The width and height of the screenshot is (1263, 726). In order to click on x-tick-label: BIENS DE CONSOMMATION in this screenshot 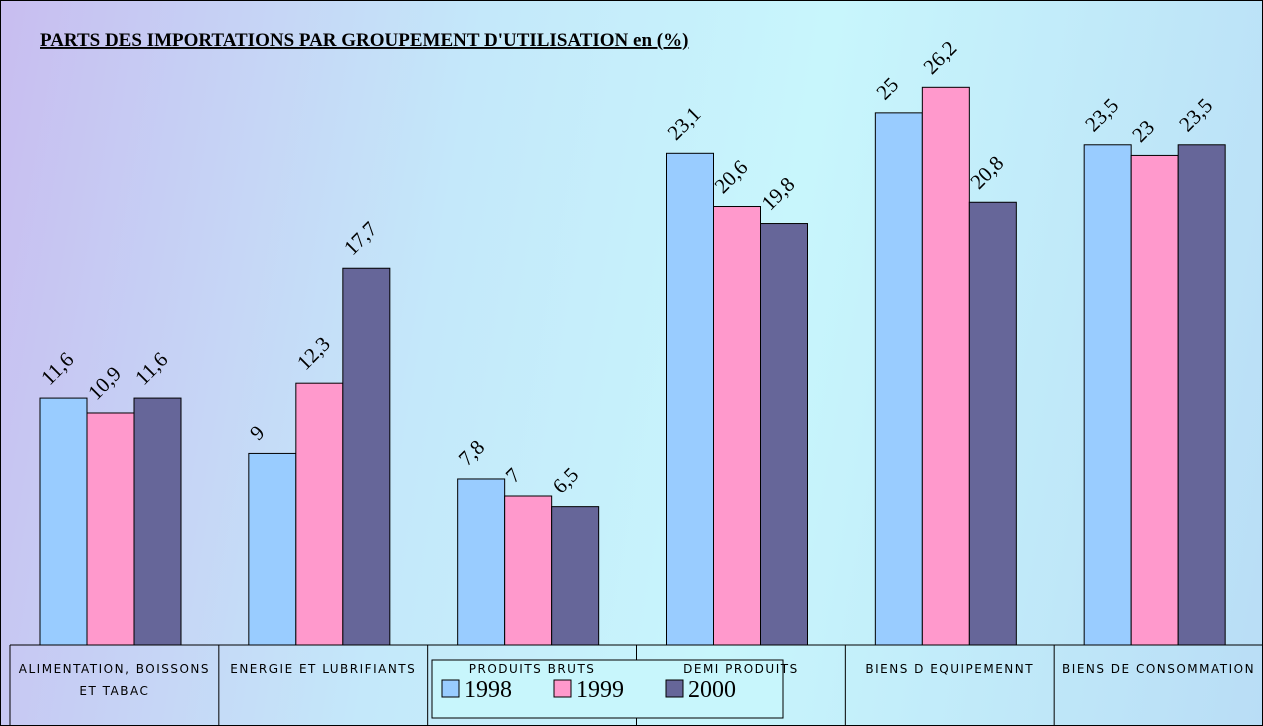, I will do `click(1159, 669)`.